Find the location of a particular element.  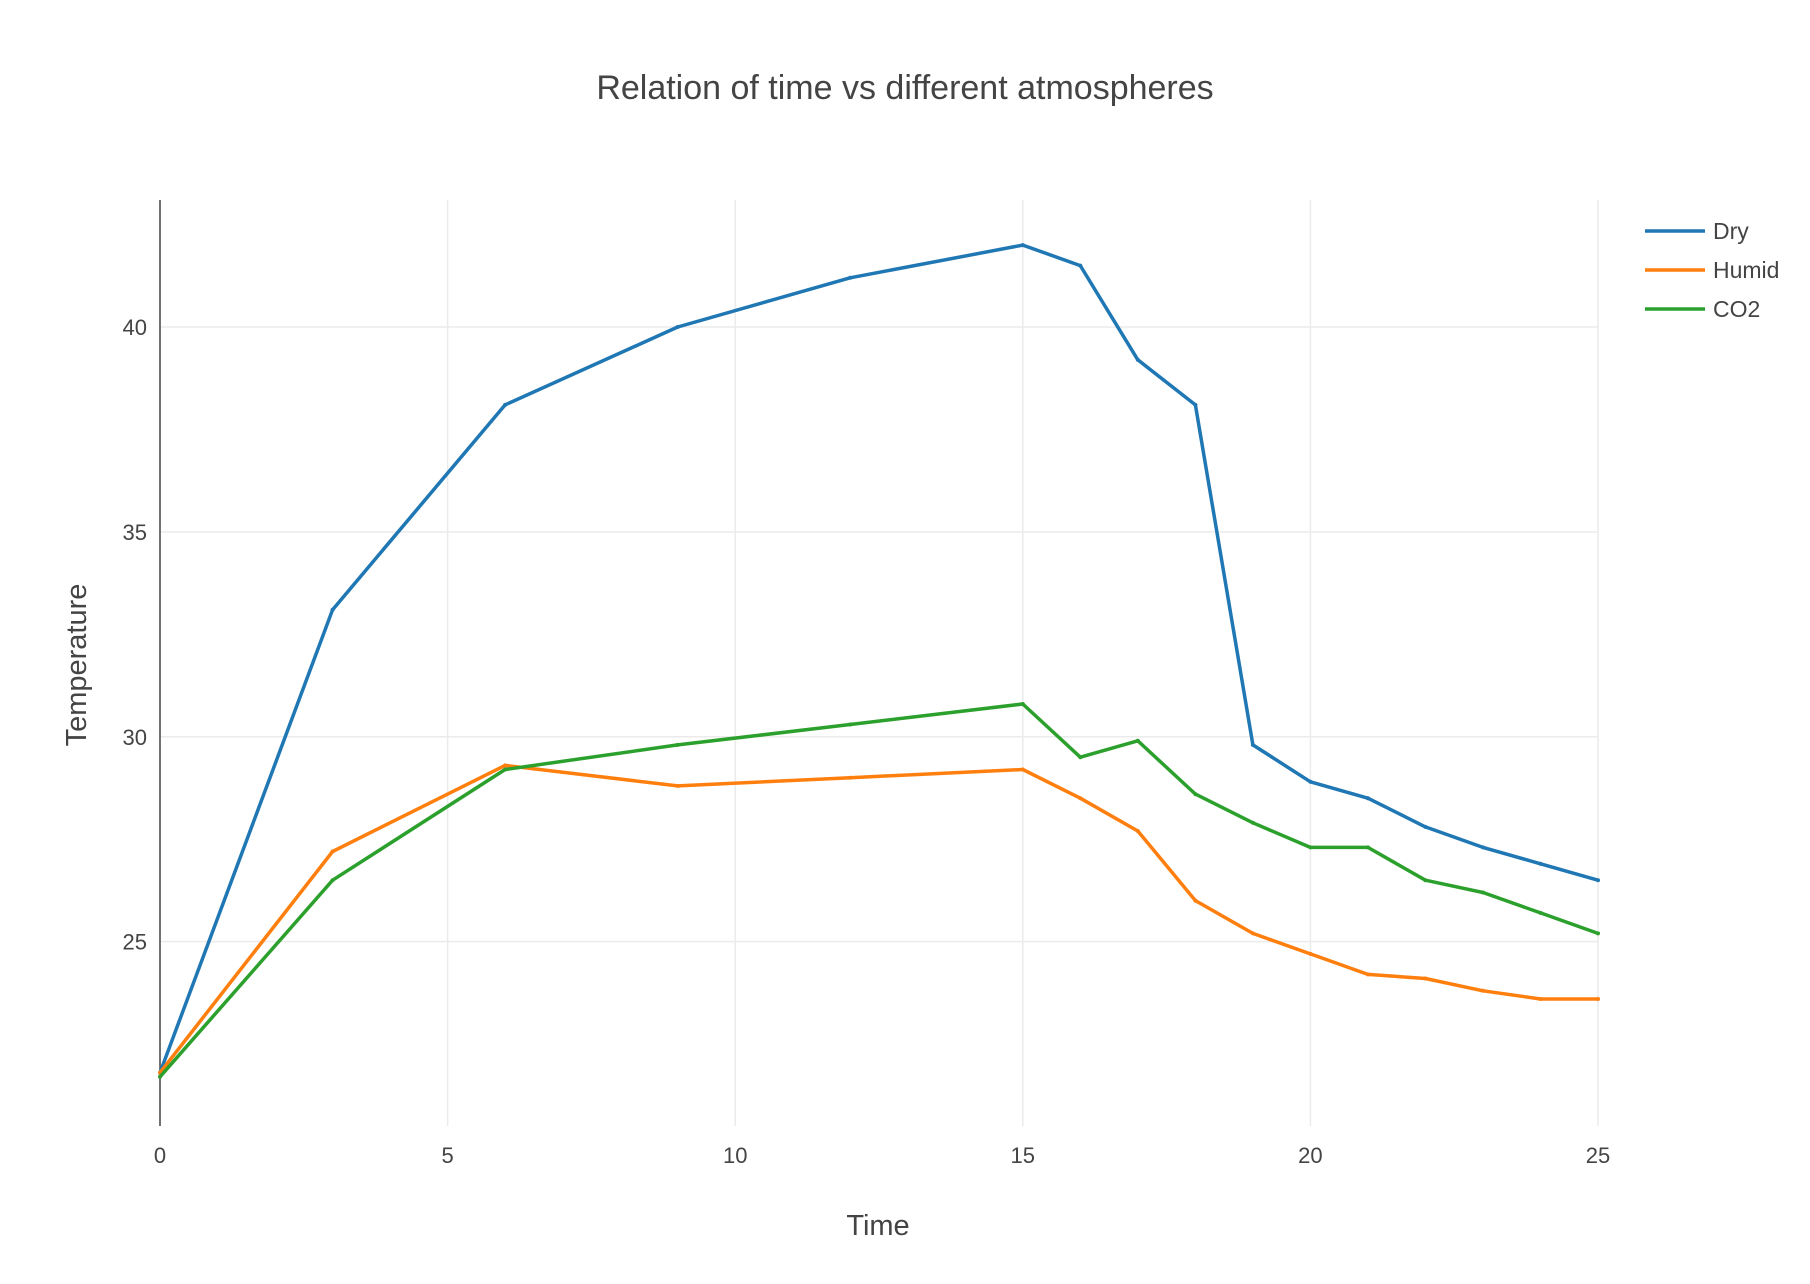

x-tick-label: 25 is located at coordinates (1598, 1155).